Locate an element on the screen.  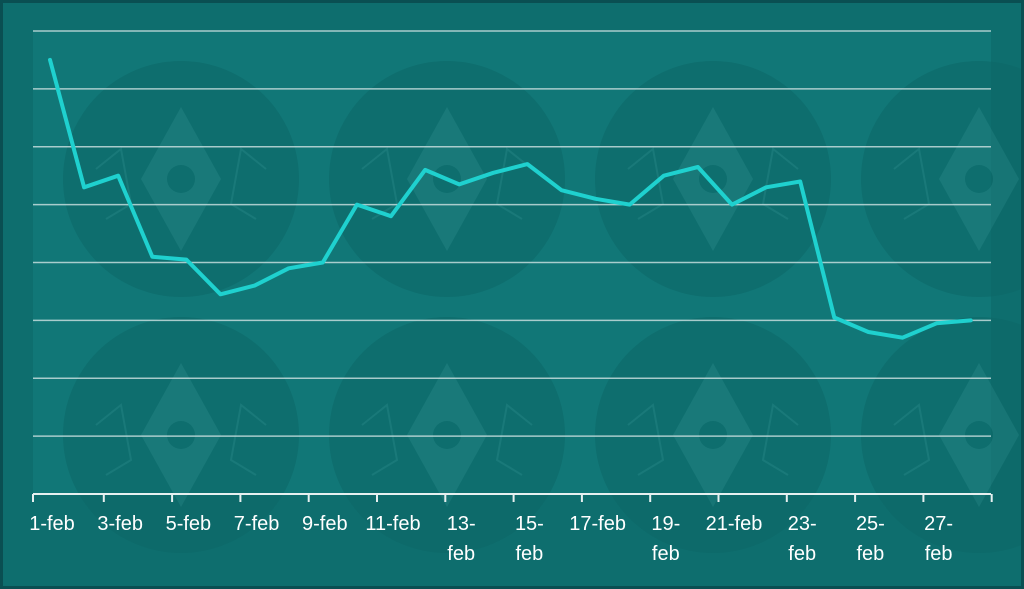
watermark-circle is located at coordinates (941, 179).